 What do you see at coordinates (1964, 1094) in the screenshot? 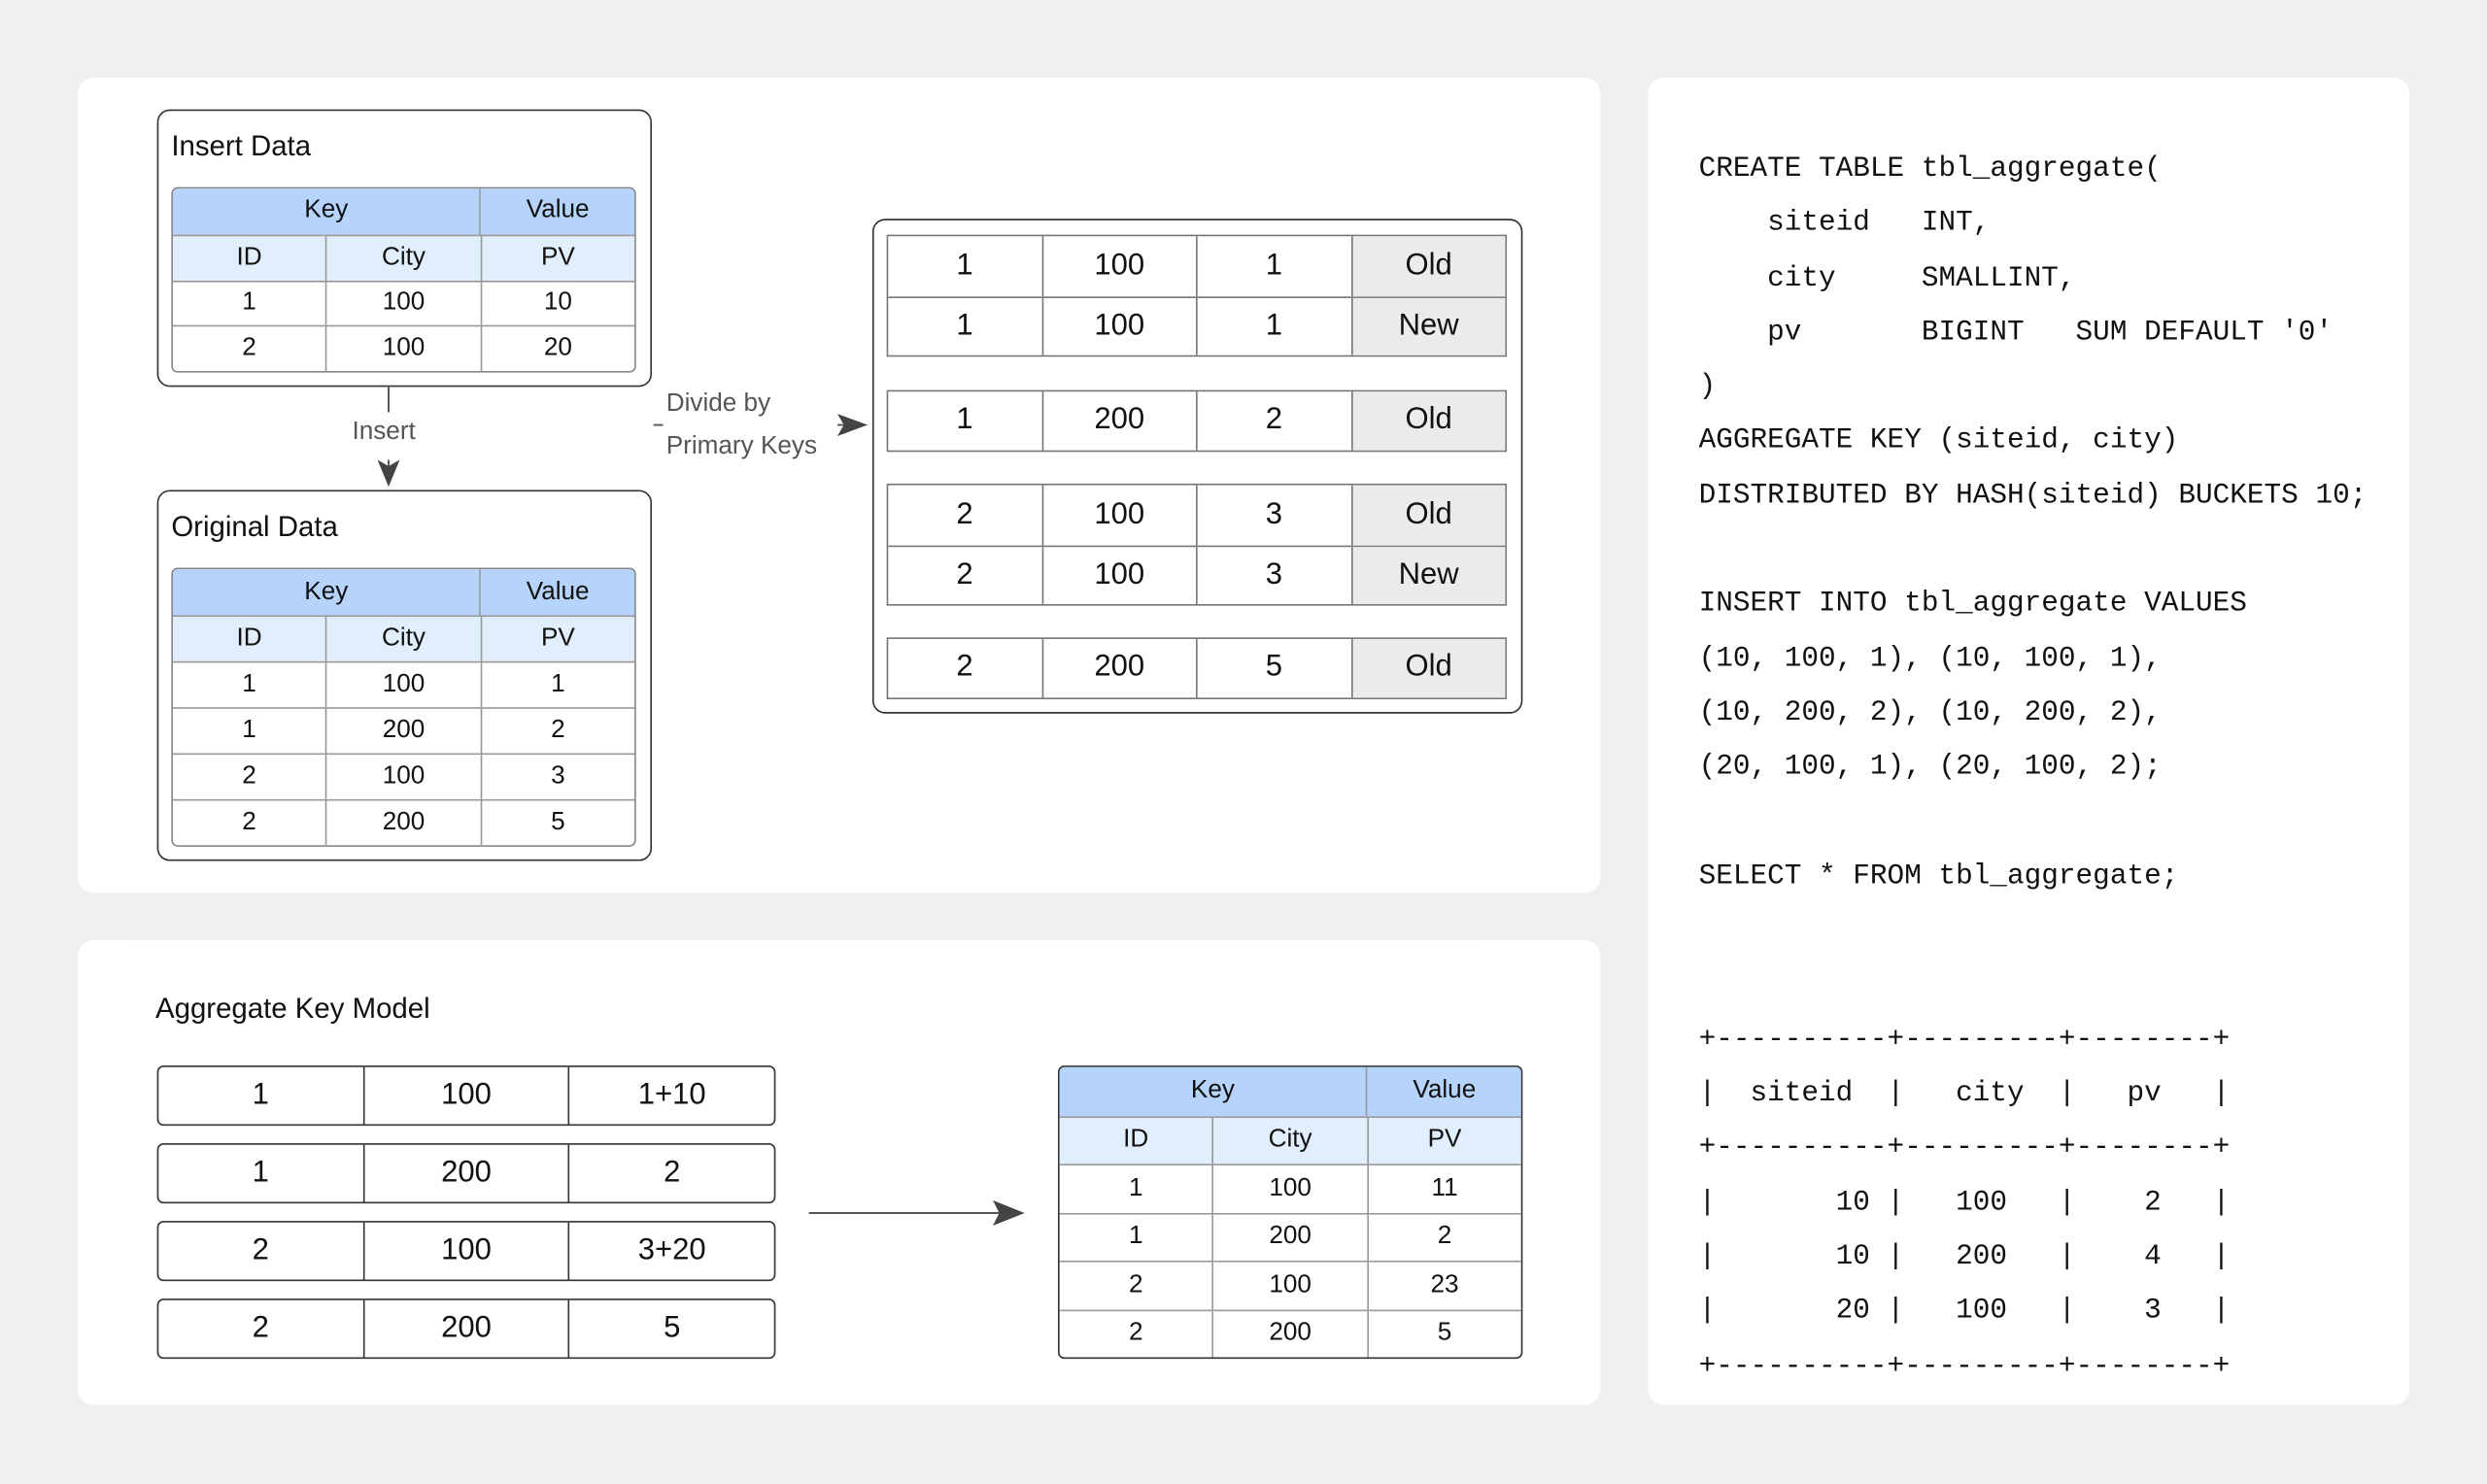
I see `code-line: | siteid | city | pv |` at bounding box center [1964, 1094].